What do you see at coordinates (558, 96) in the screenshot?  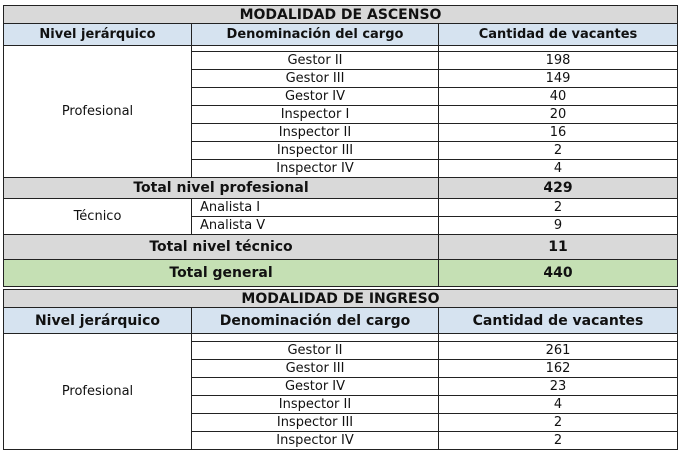 I see `vacantes-cell: 40` at bounding box center [558, 96].